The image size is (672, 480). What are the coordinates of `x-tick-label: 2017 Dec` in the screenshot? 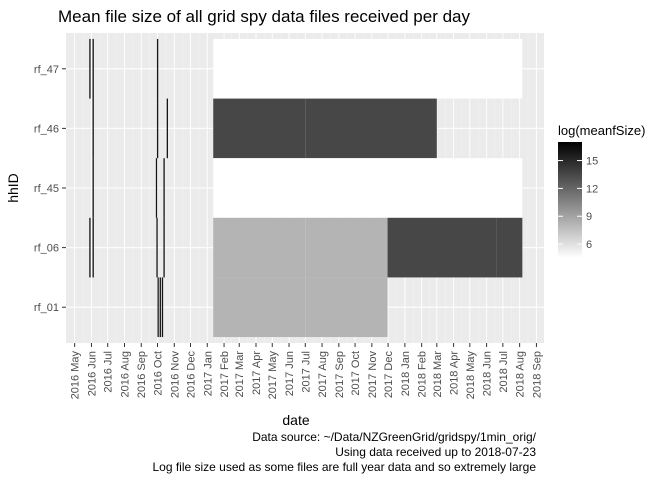 It's located at (389, 375).